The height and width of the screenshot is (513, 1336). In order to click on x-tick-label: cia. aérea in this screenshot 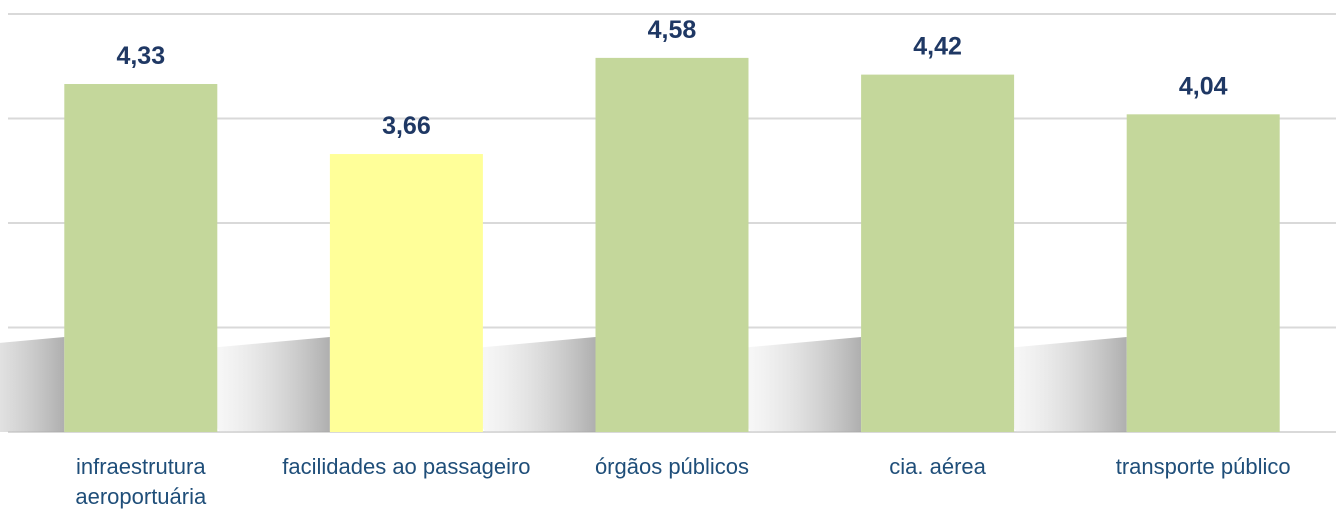, I will do `click(937, 466)`.